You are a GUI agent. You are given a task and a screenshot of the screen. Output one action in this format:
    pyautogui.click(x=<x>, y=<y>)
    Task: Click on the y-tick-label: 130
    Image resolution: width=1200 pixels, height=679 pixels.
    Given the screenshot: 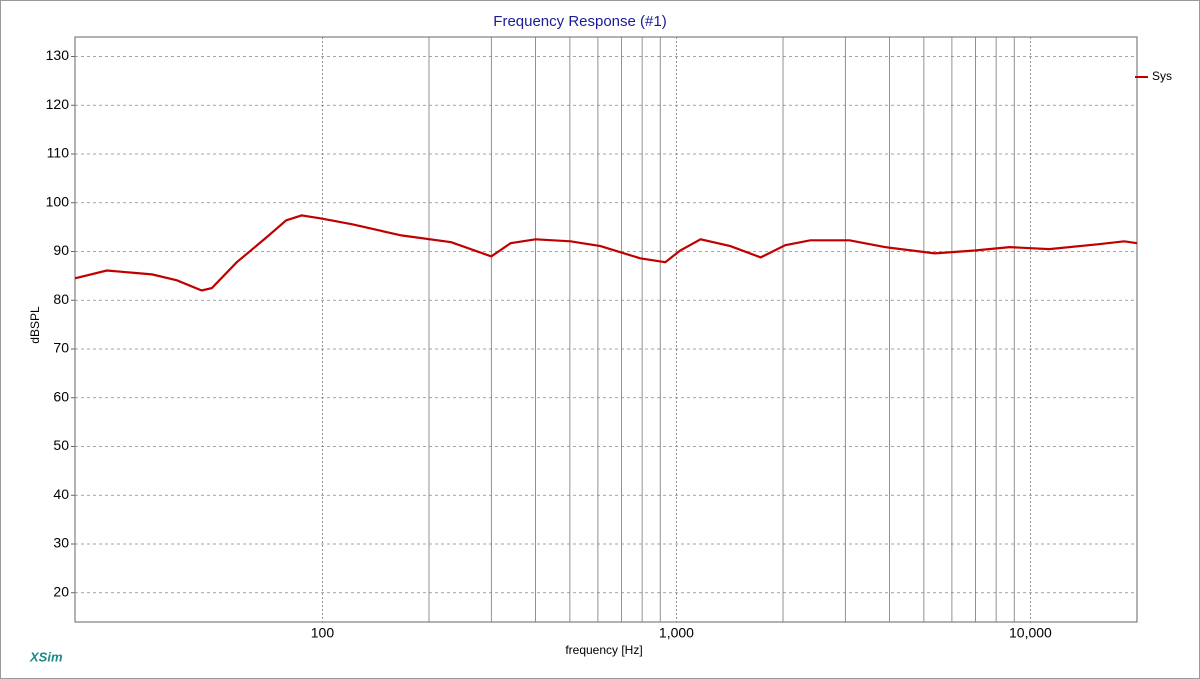 What is the action you would take?
    pyautogui.click(x=58, y=55)
    